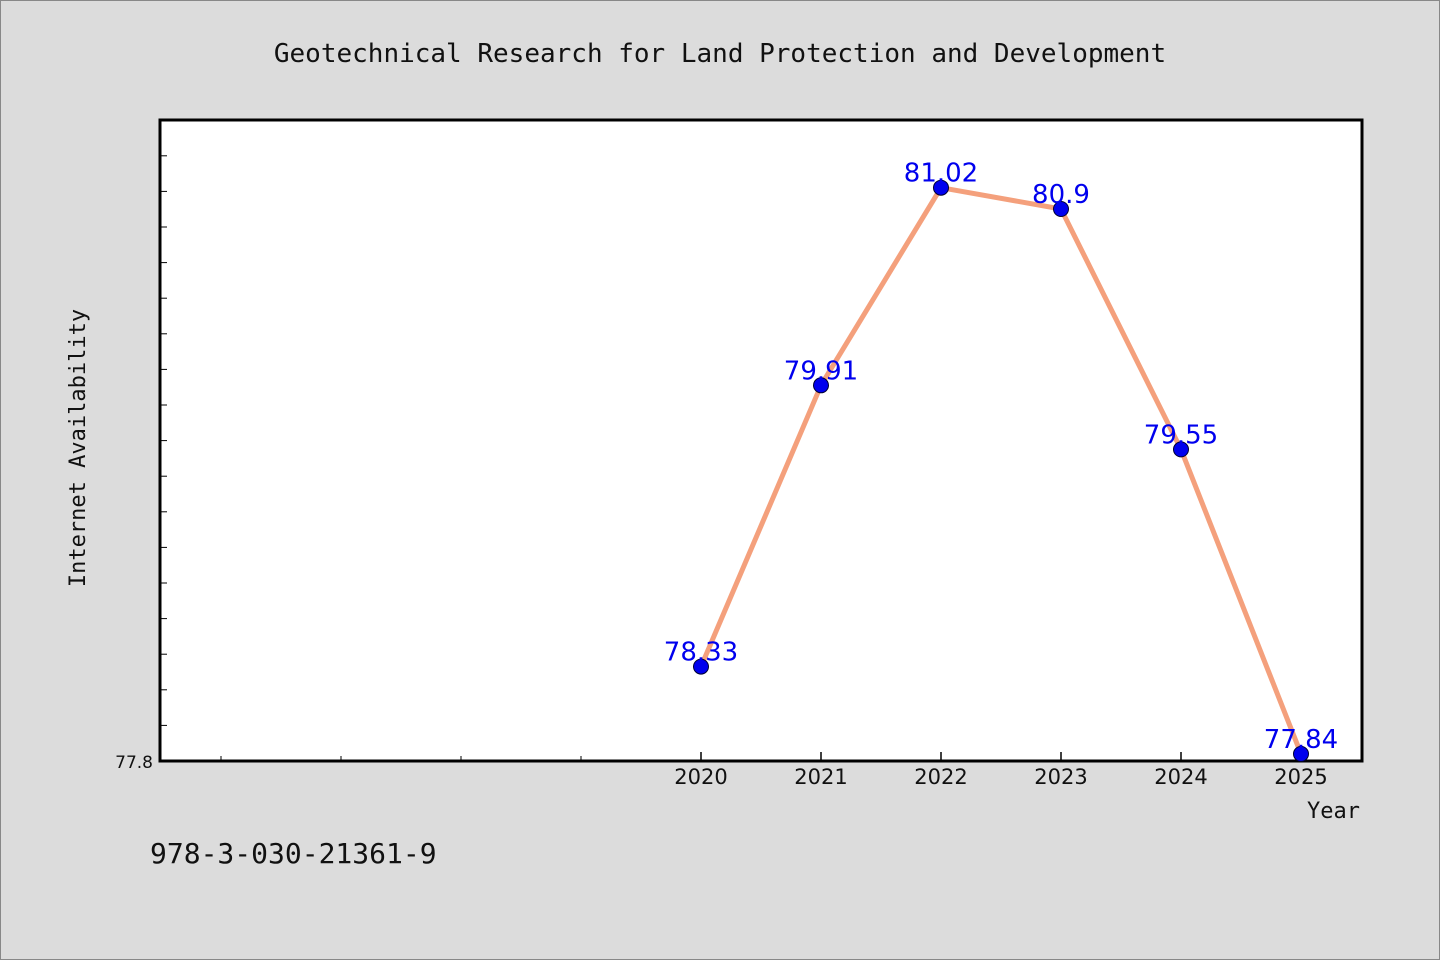 The height and width of the screenshot is (960, 1440). Describe the element at coordinates (134, 763) in the screenshot. I see `y-tick-label: 77.8` at that location.